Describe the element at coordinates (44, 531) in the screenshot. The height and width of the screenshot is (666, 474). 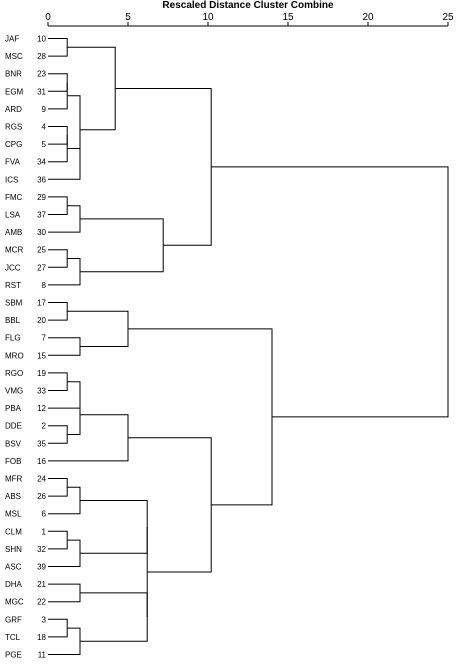
I see `leaf-id: 1` at that location.